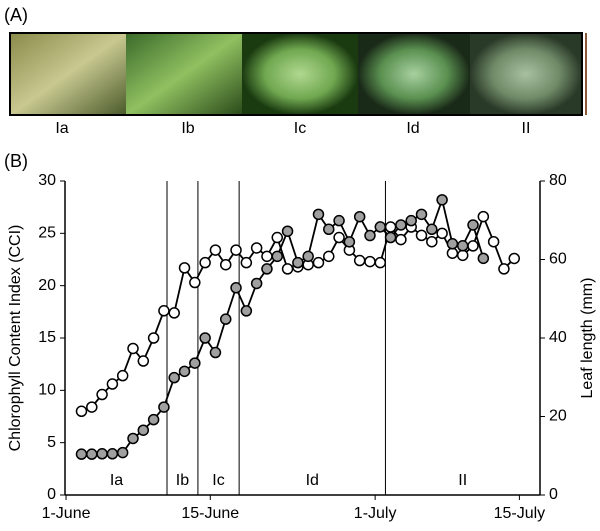 This screenshot has width=600, height=531. What do you see at coordinates (61, 128) in the screenshot?
I see `photo-label: Ia` at bounding box center [61, 128].